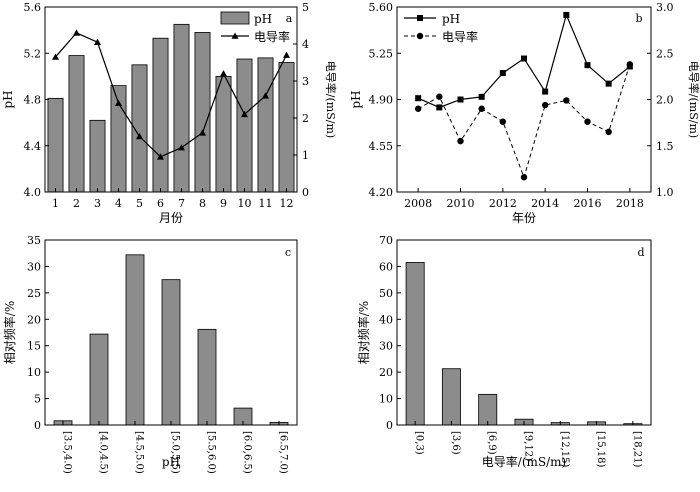 The image size is (700, 492). What do you see at coordinates (118, 203) in the screenshot?
I see `panel-a-x-tick-label: 4` at bounding box center [118, 203].